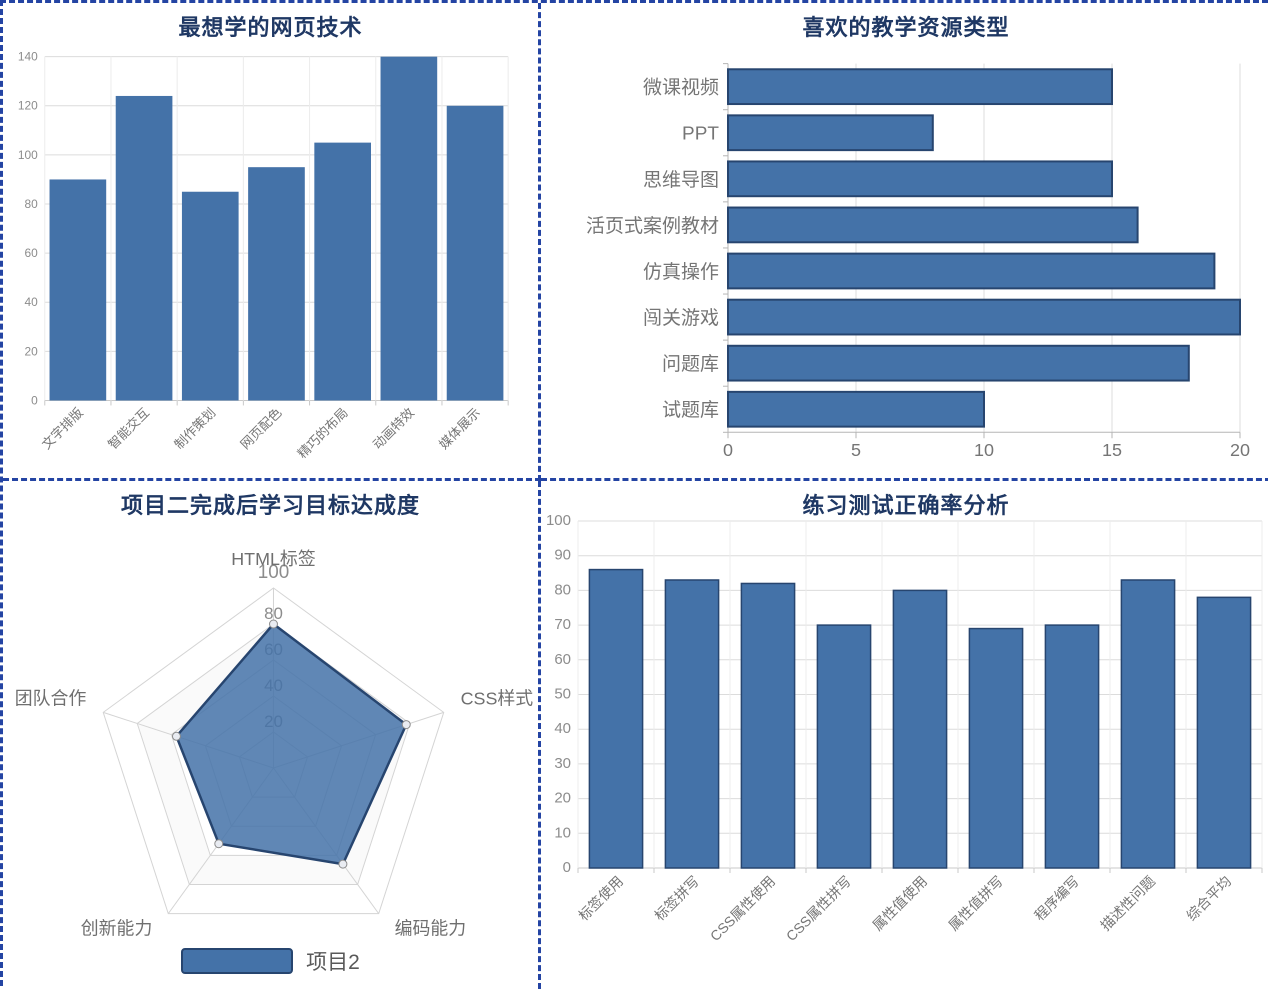 The height and width of the screenshot is (989, 1268). What do you see at coordinates (681, 88) in the screenshot?
I see `svg-text: 微课视频` at bounding box center [681, 88].